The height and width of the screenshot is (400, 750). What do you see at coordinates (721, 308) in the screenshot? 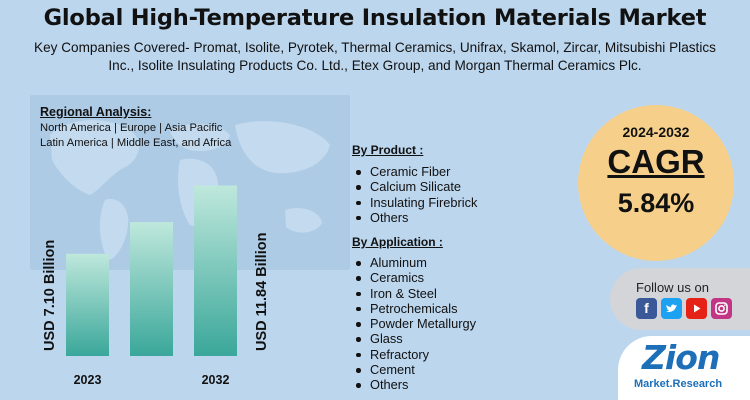
I see `instagram-icon` at bounding box center [721, 308].